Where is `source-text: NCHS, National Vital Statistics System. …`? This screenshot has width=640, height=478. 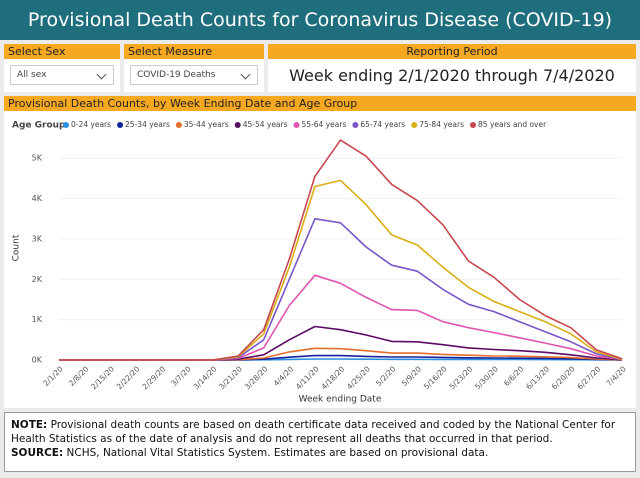
source-text: NCHS, National Vital Statistics System. … is located at coordinates (277, 453).